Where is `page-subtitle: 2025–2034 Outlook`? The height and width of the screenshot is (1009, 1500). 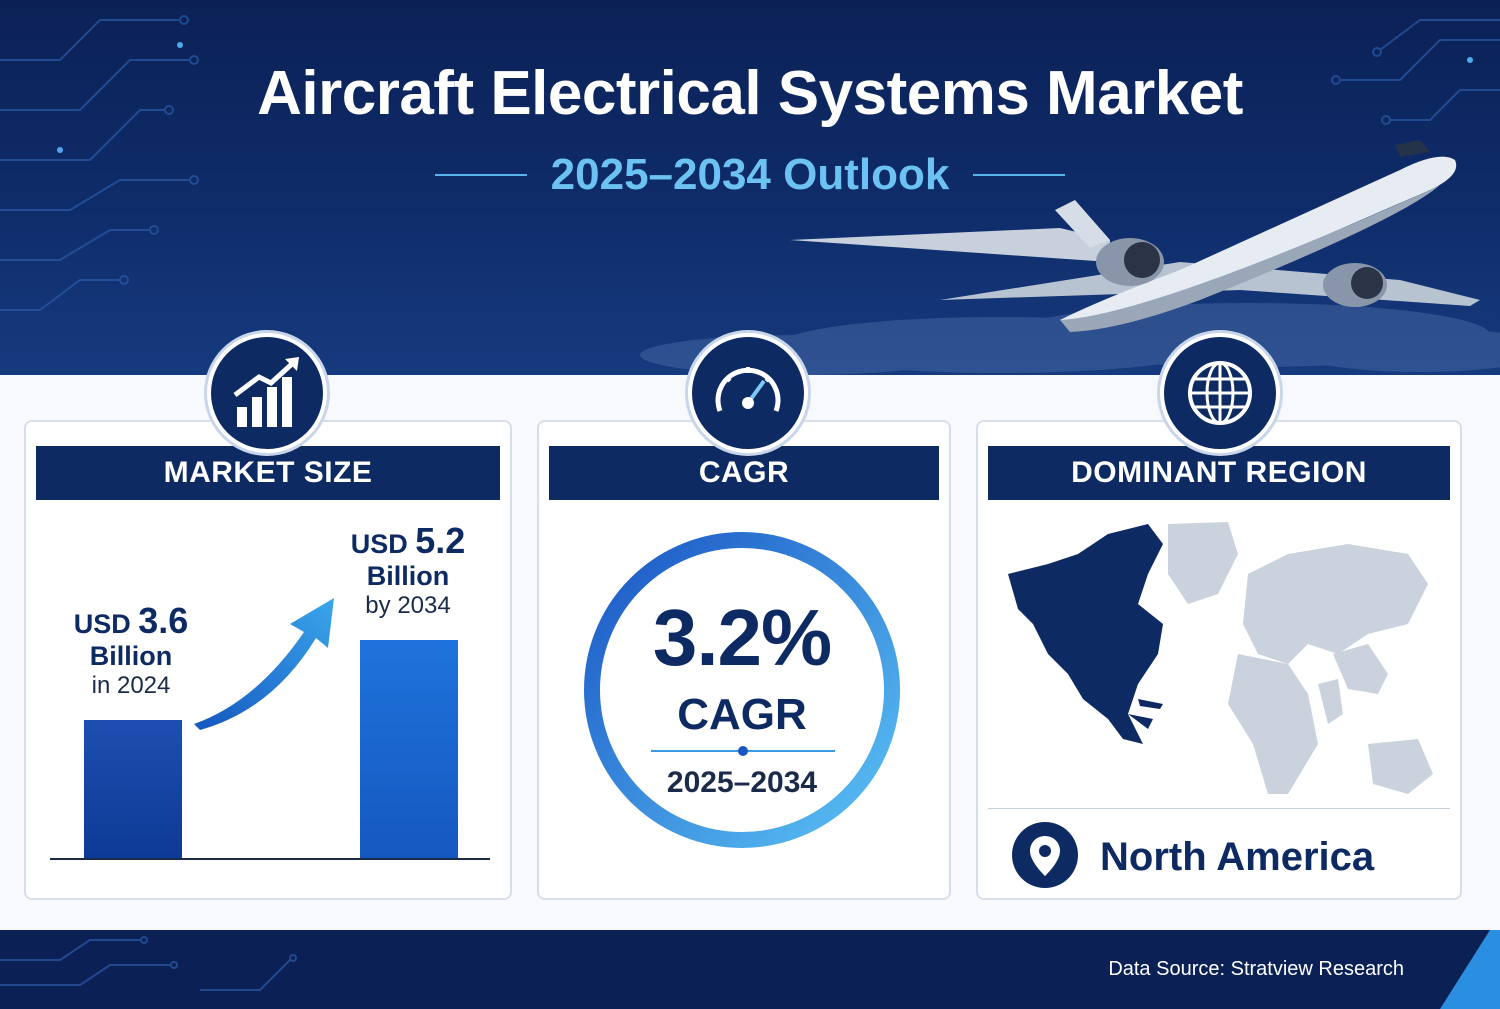
page-subtitle: 2025–2034 Outlook is located at coordinates (750, 174).